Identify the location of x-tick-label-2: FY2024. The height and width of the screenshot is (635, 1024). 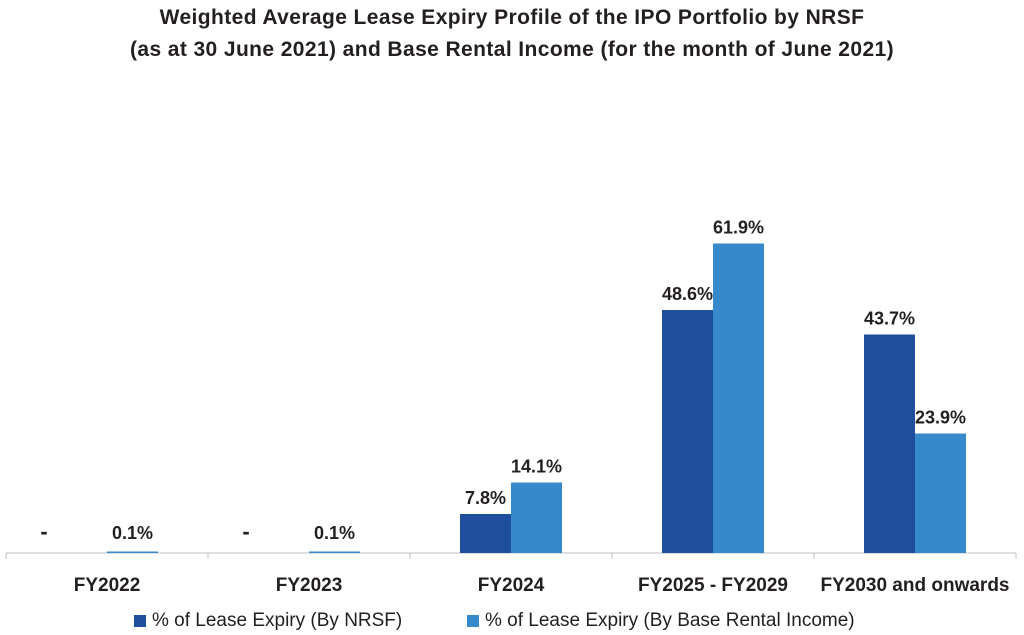
(511, 585).